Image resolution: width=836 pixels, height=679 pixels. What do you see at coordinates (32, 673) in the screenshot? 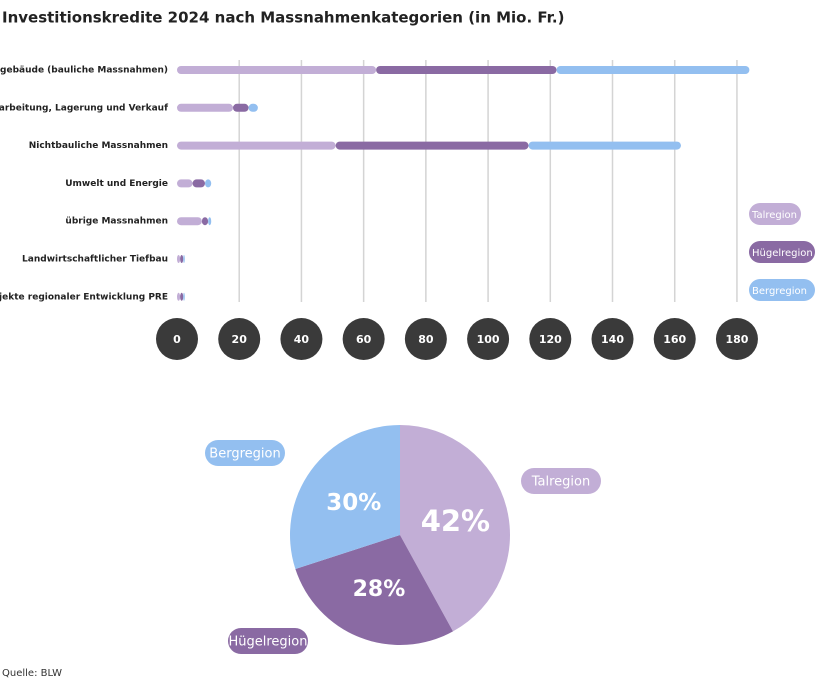
I see `source: Quelle: BLW` at bounding box center [32, 673].